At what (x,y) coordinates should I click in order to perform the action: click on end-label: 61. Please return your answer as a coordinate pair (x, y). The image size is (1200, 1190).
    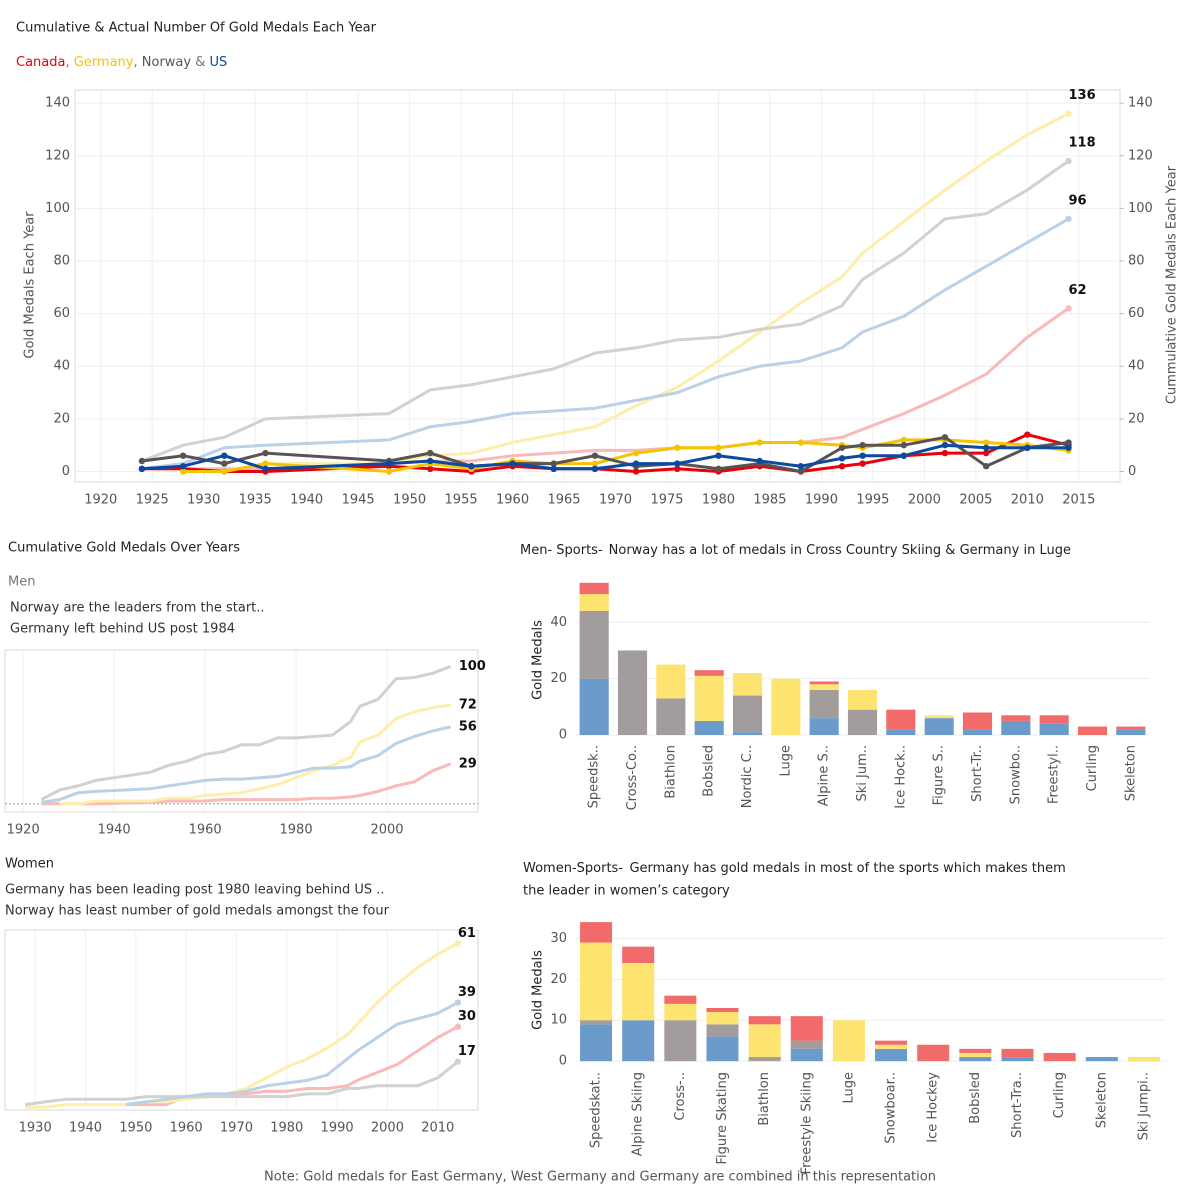
    Looking at the image, I should click on (467, 933).